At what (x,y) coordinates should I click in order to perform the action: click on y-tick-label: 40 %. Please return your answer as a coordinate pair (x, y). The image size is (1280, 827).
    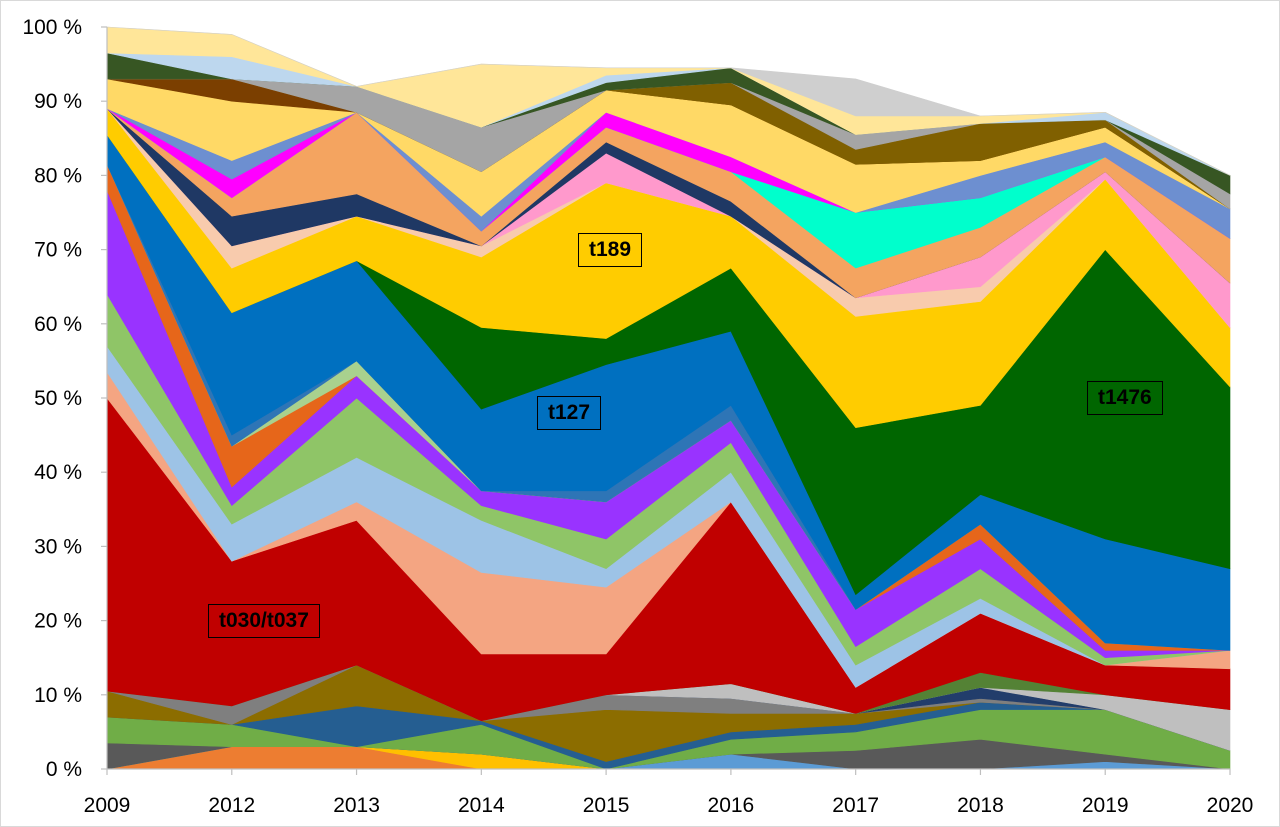
    Looking at the image, I should click on (58, 472).